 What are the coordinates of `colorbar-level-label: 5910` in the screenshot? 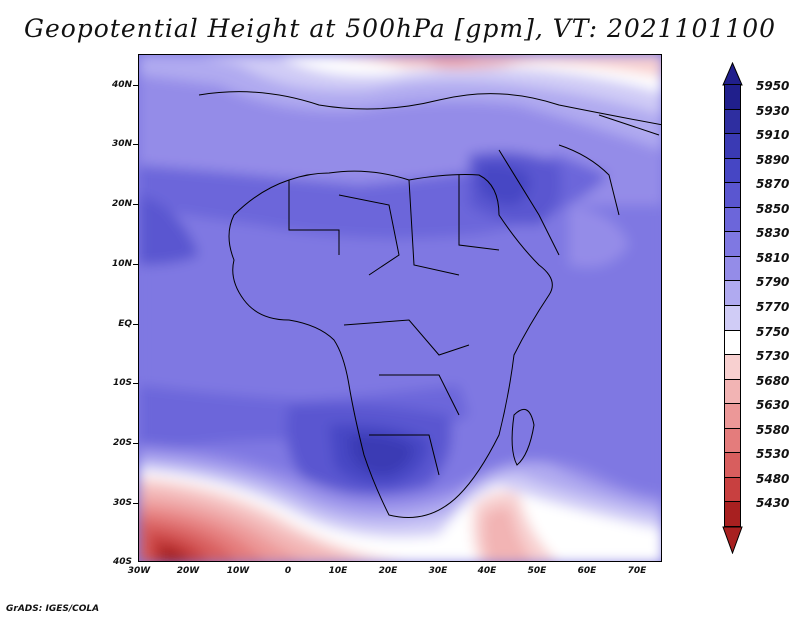 It's located at (773, 135).